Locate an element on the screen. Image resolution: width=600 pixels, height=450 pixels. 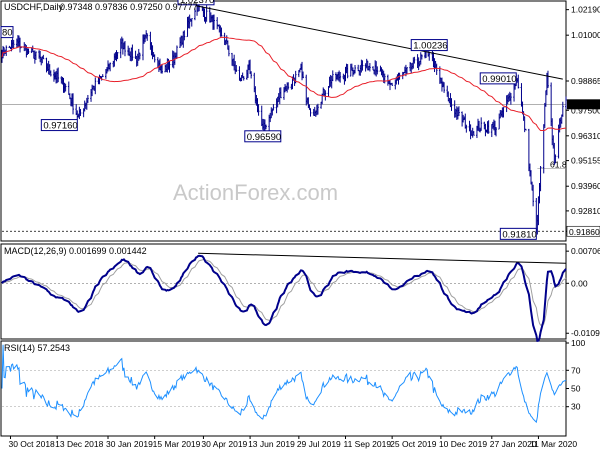
price-header-ohlc: 0.97348 0.97836 0.97250 0.97777 is located at coordinates (129, 7).